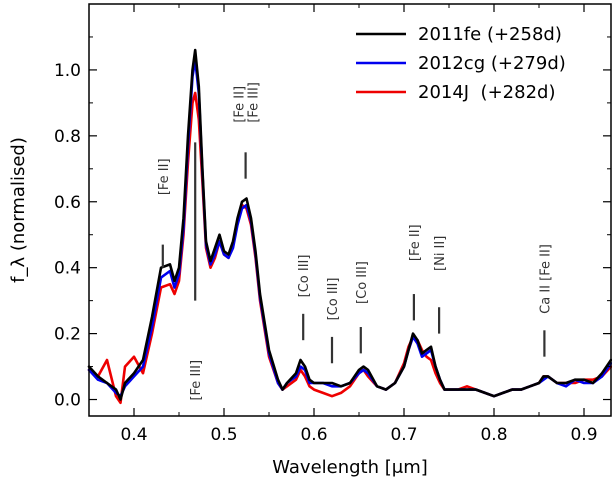 The height and width of the screenshot is (484, 612). I want to click on y-tick-label: 0.4, so click(67, 269).